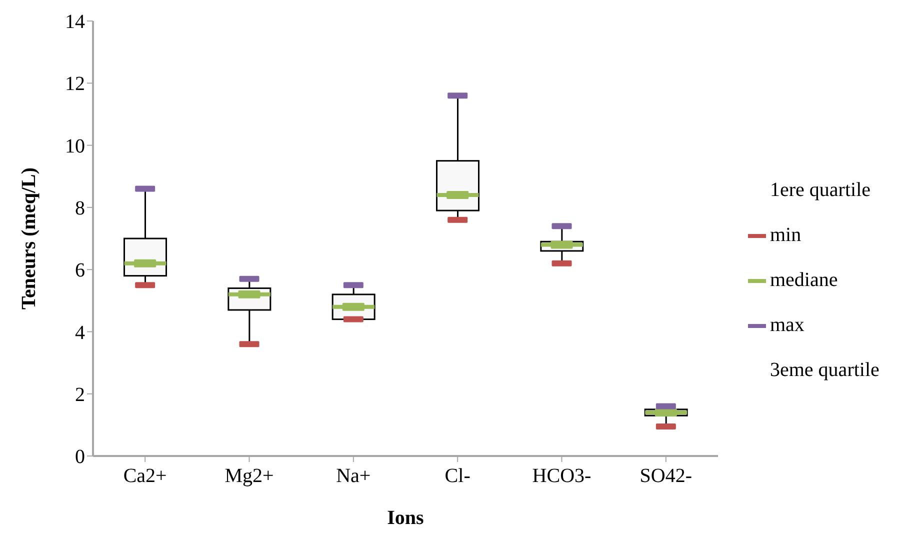  I want to click on text: 1ere quartile, so click(820, 190).